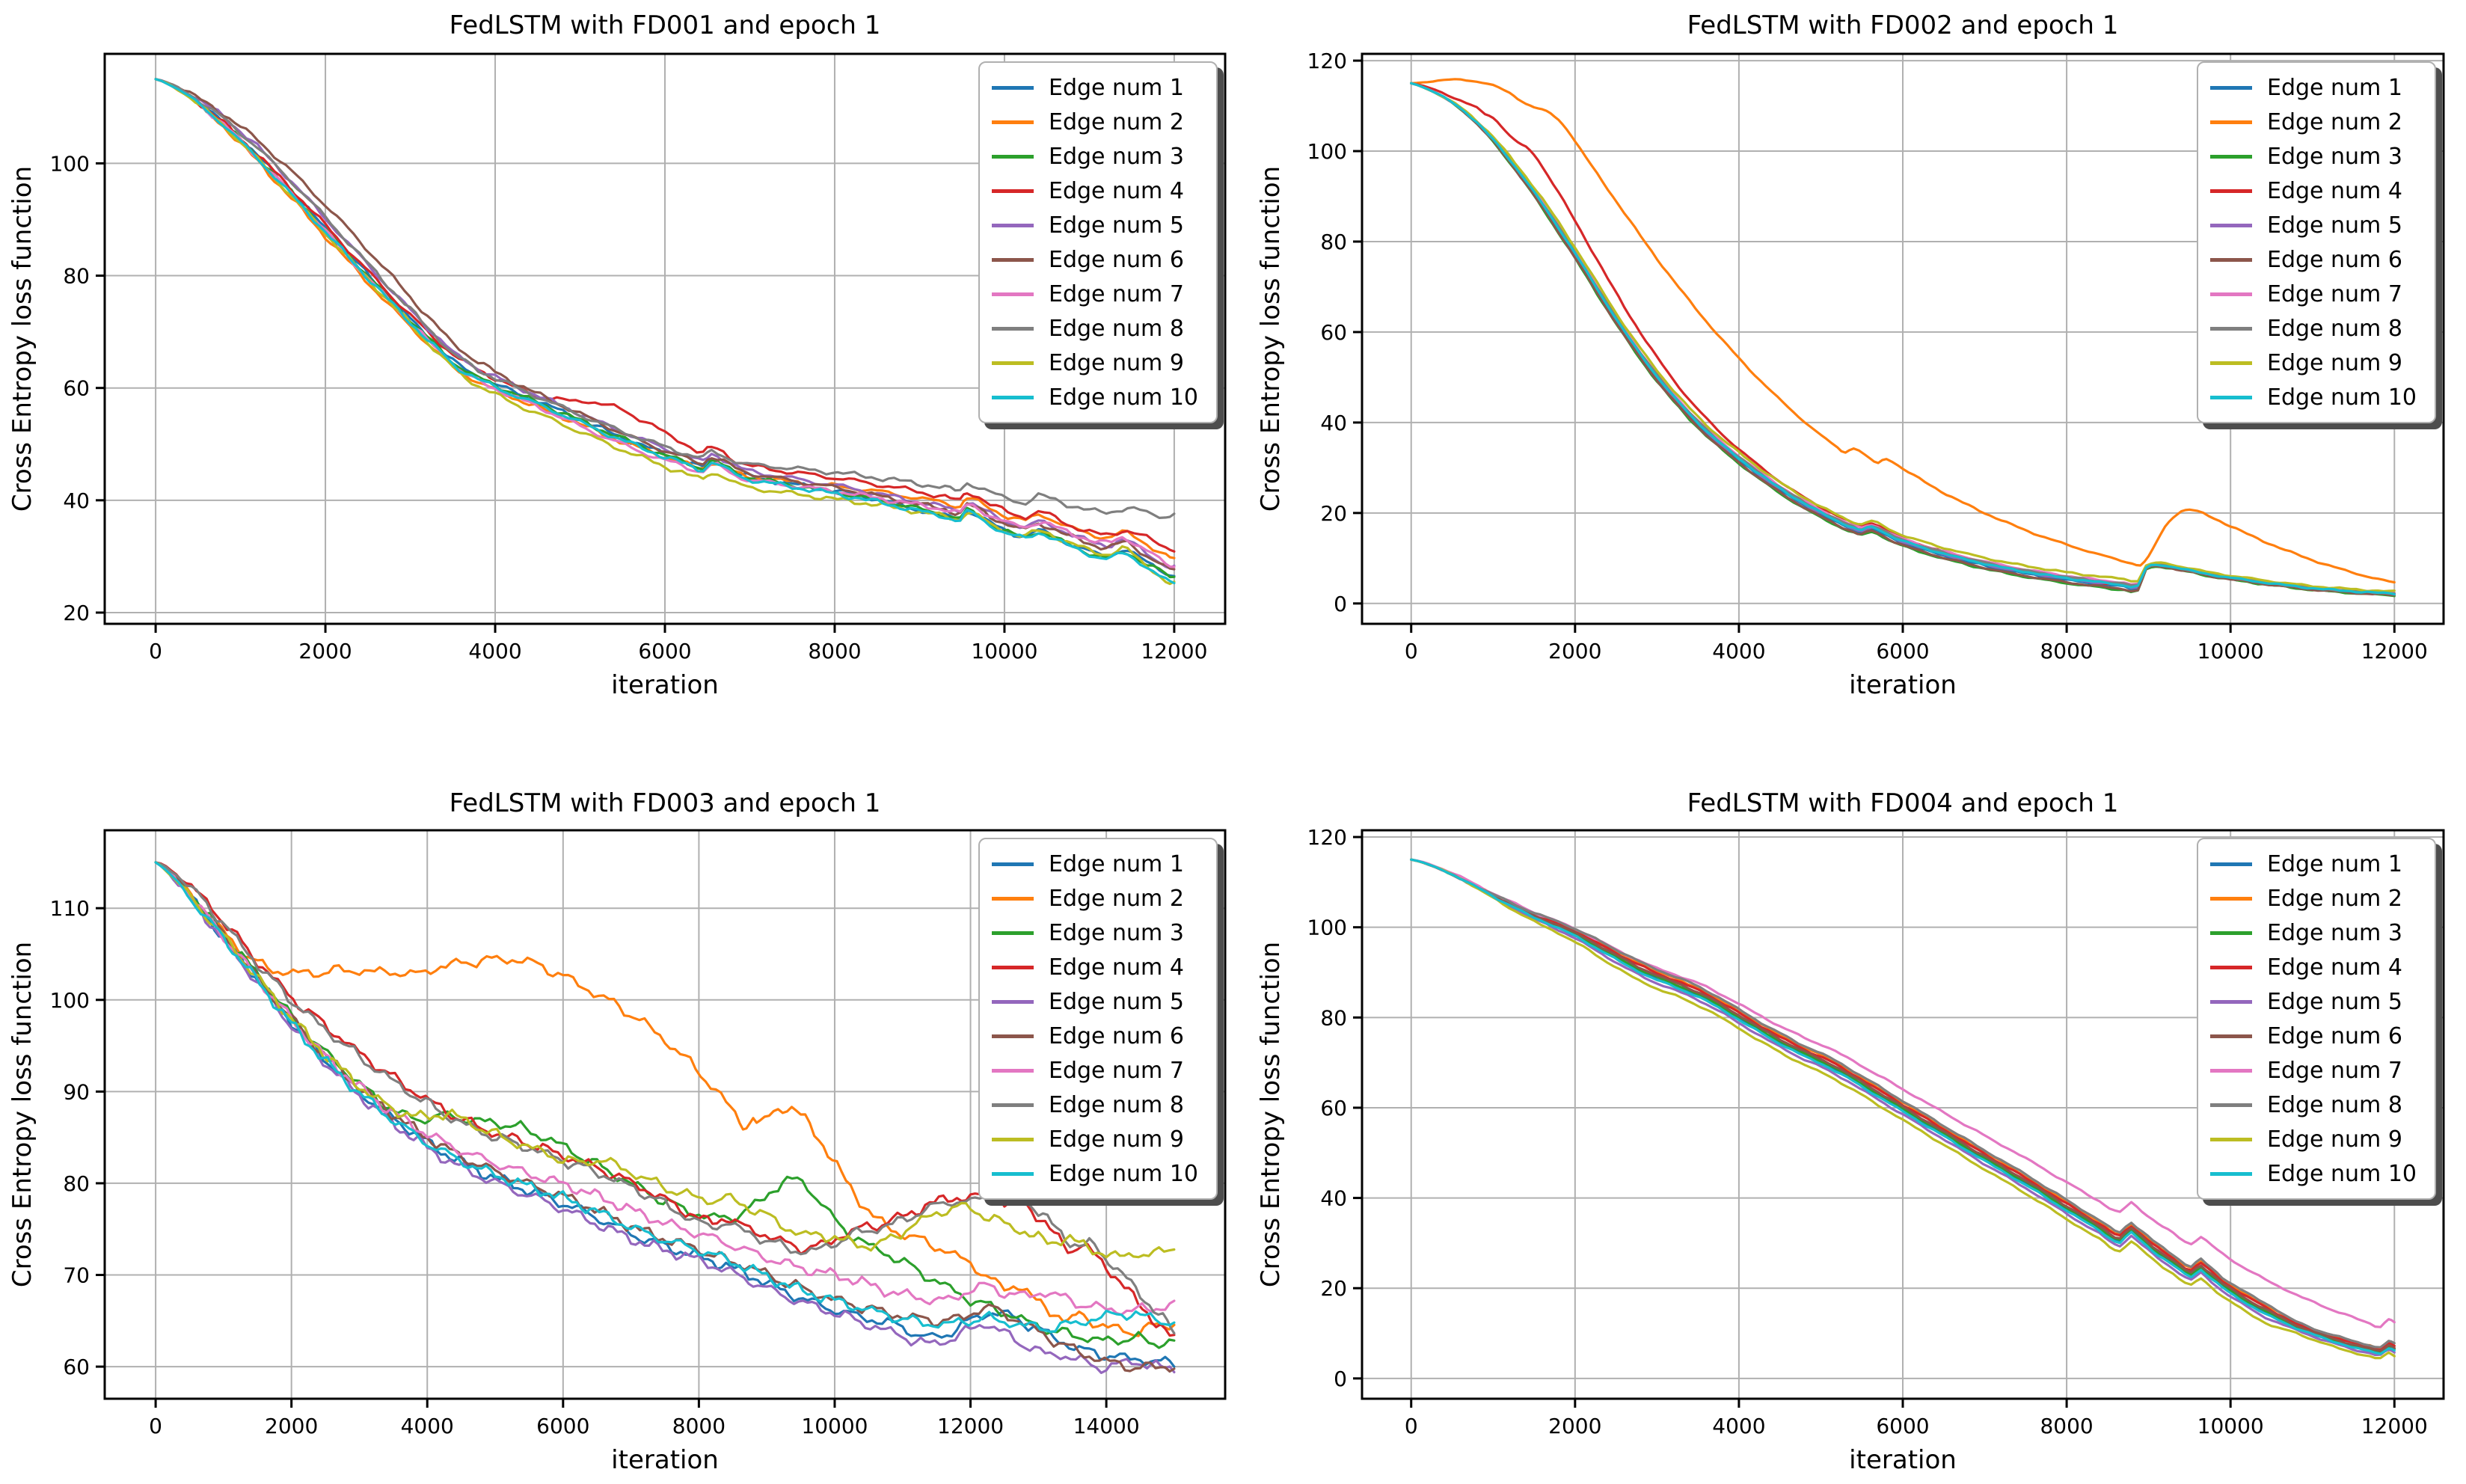 The width and height of the screenshot is (2466, 1484). Describe the element at coordinates (1117, 190) in the screenshot. I see `legend-label: Edge num 4` at that location.